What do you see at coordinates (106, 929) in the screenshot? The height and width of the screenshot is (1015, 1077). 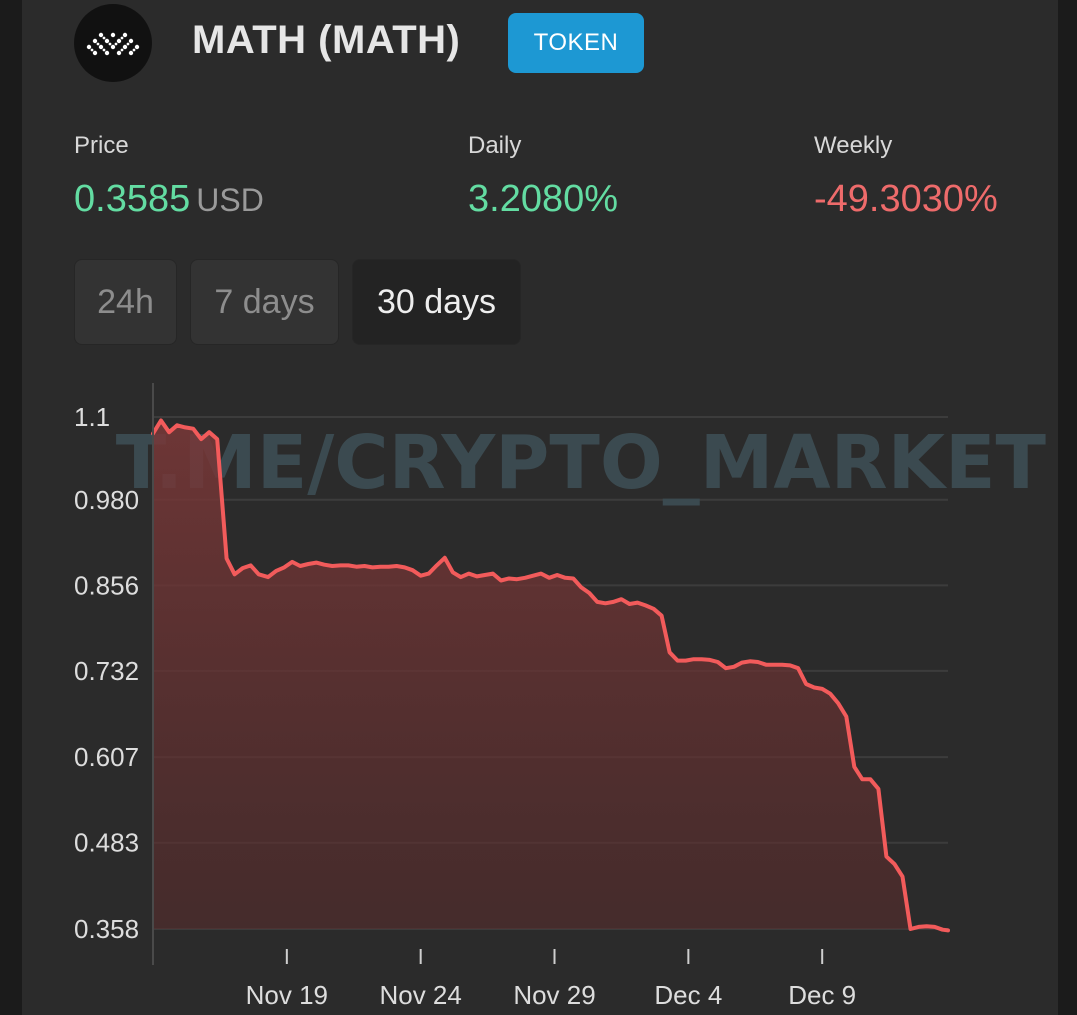 I see `y-tick-label: 0.358` at bounding box center [106, 929].